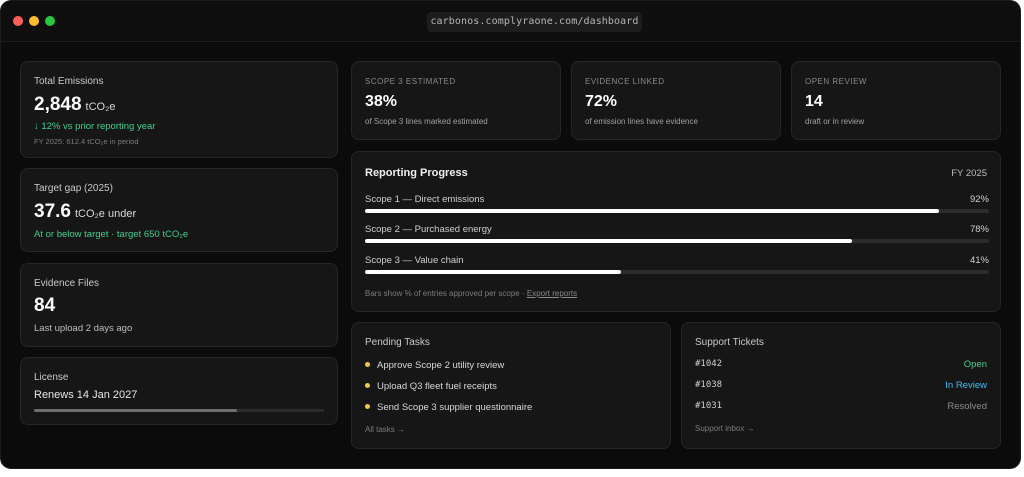 The image size is (1024, 477). I want to click on target-gap-unit: tCO₂e under, so click(105, 214).